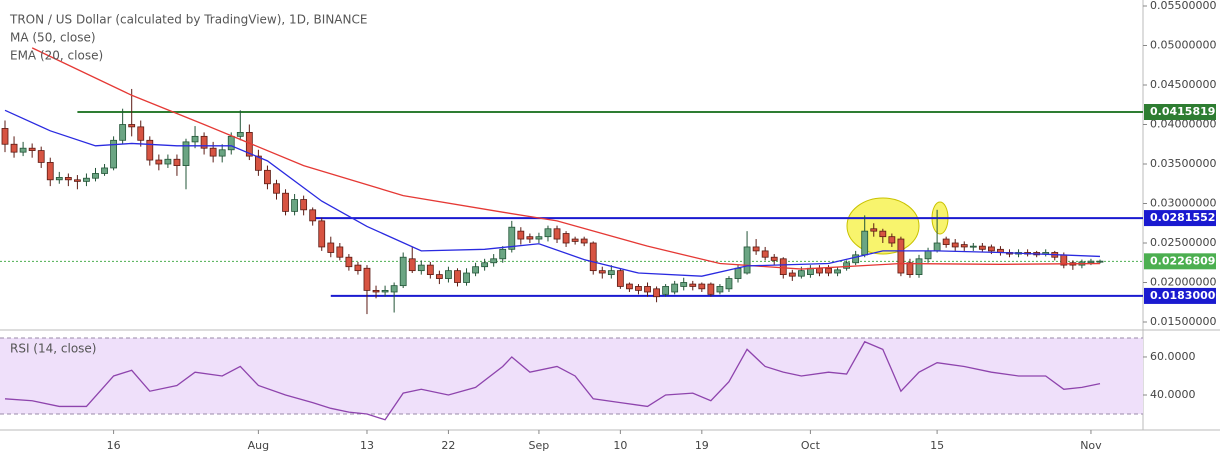 The image size is (1220, 461). I want to click on x-tick-label: 15, so click(937, 445).